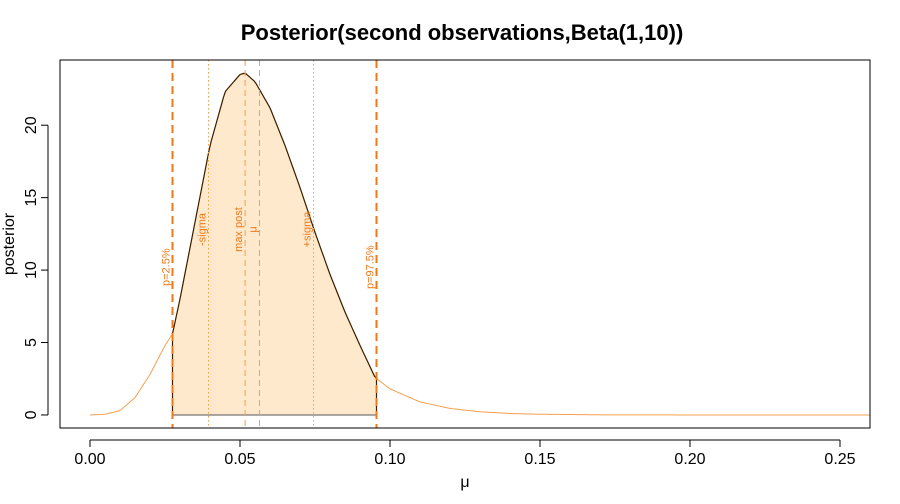 Image resolution: width=900 pixels, height=504 pixels. What do you see at coordinates (31, 125) in the screenshot?
I see `y-tick-label-4: 20` at bounding box center [31, 125].